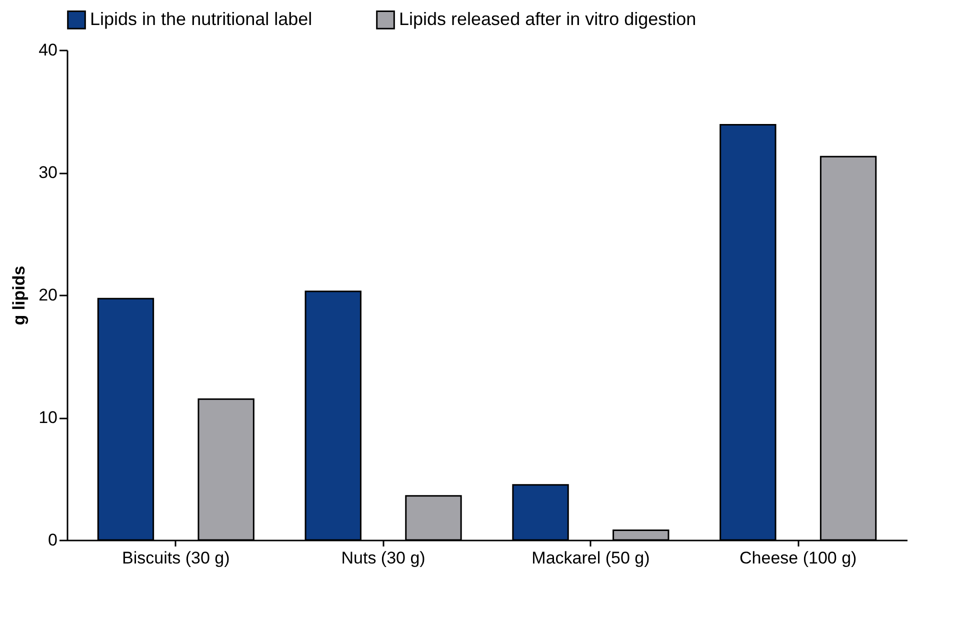  Describe the element at coordinates (53, 540) in the screenshot. I see `y-tick-label: 0` at that location.